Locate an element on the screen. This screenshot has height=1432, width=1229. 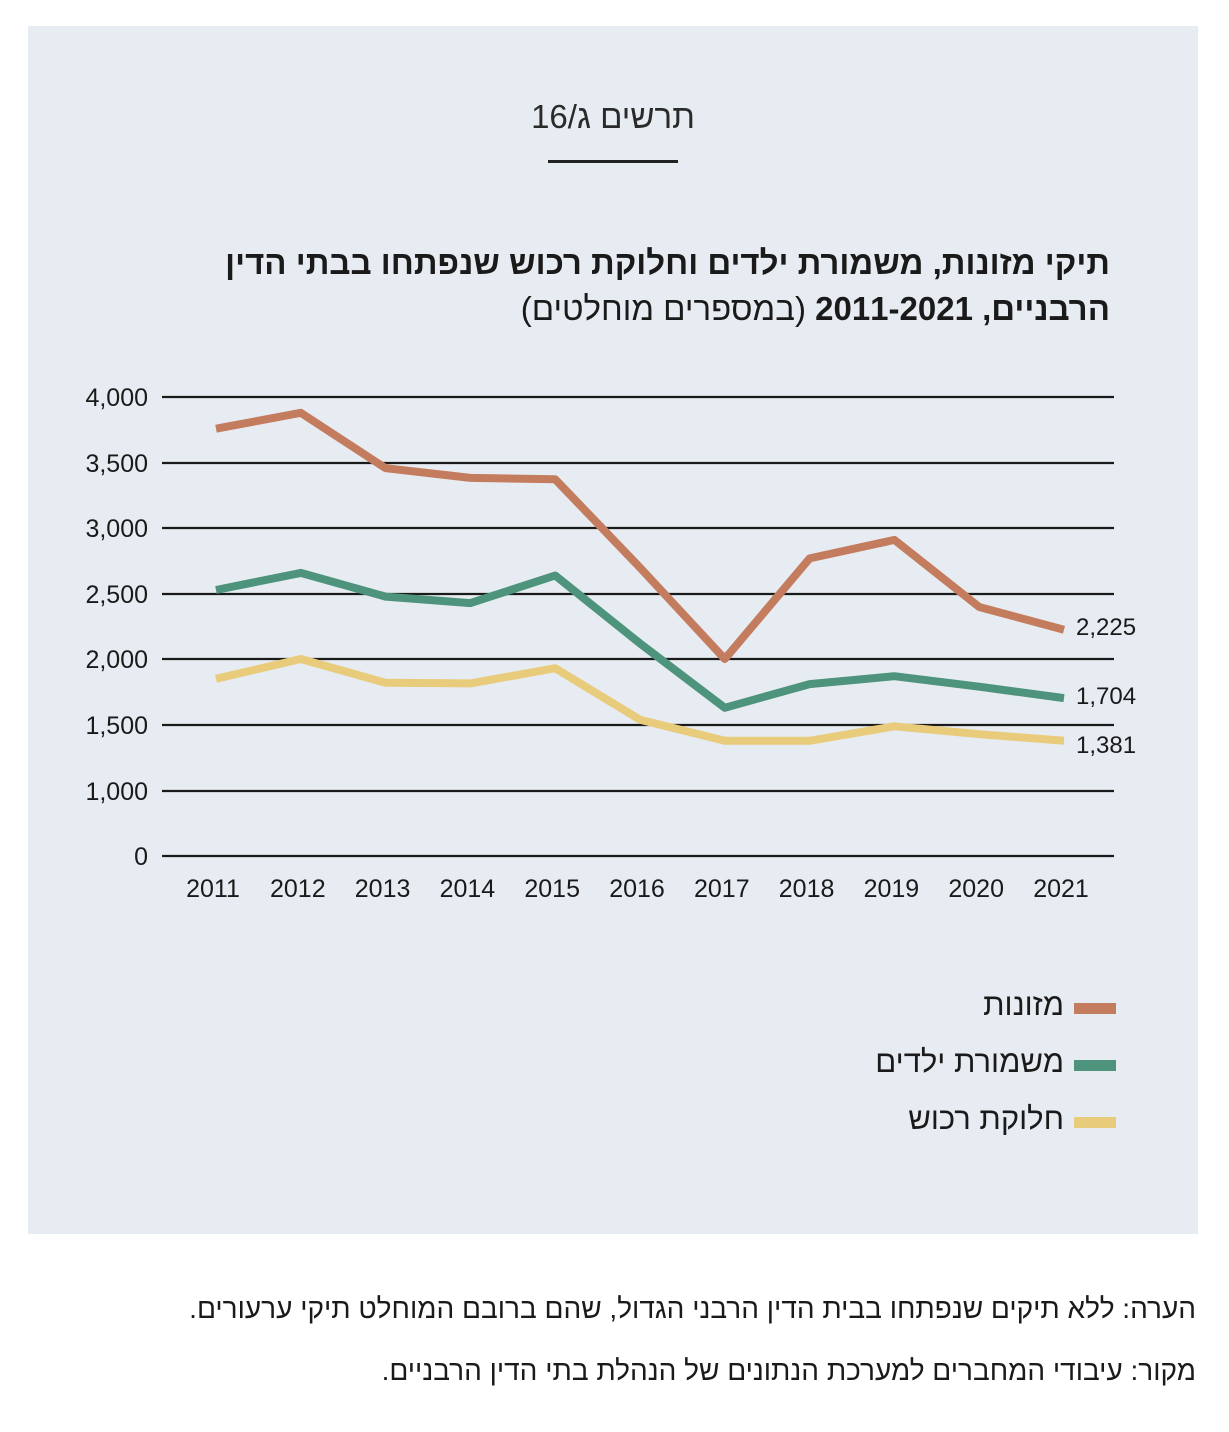
legend-item-mezonot: מזונות is located at coordinates (916, 1007).